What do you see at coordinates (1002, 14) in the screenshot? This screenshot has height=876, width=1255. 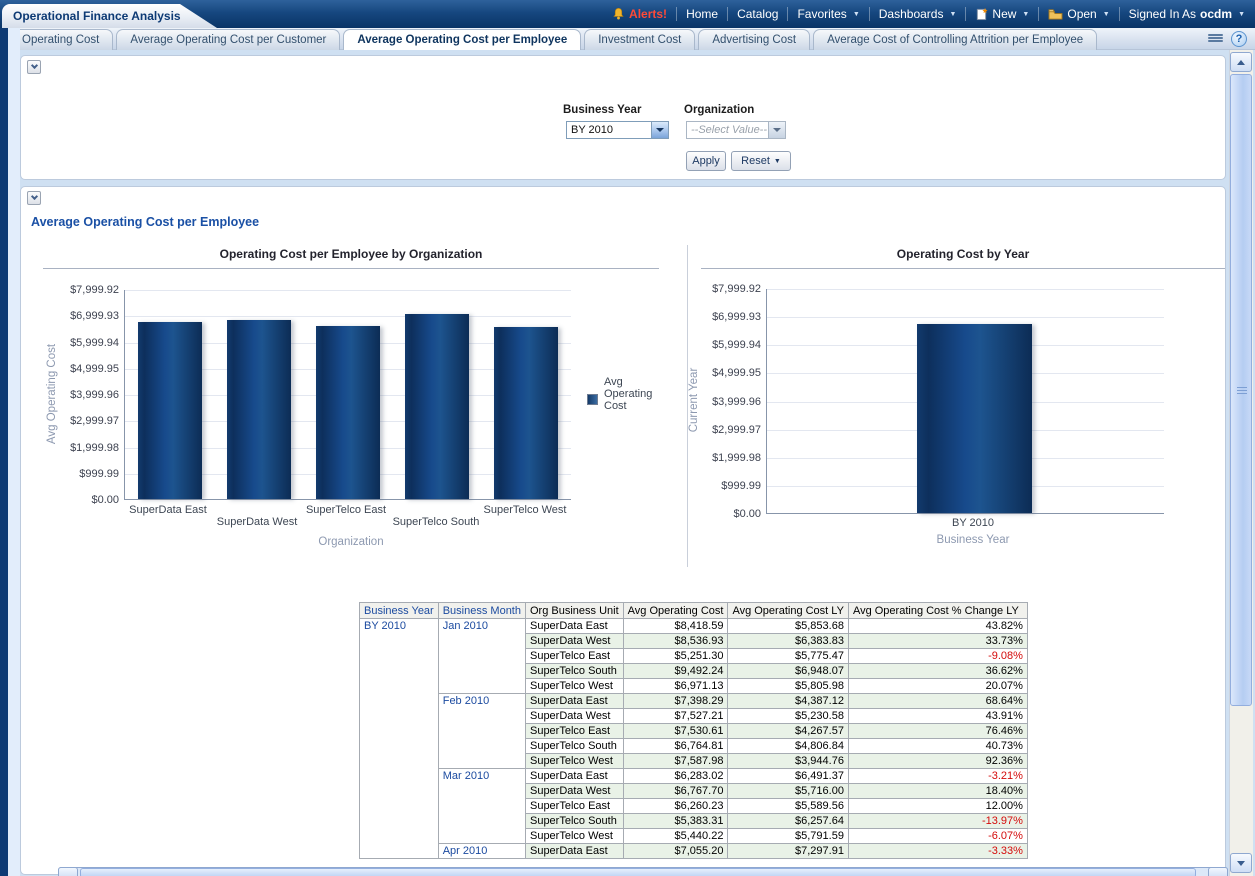 I see `nav-new: New ▼` at bounding box center [1002, 14].